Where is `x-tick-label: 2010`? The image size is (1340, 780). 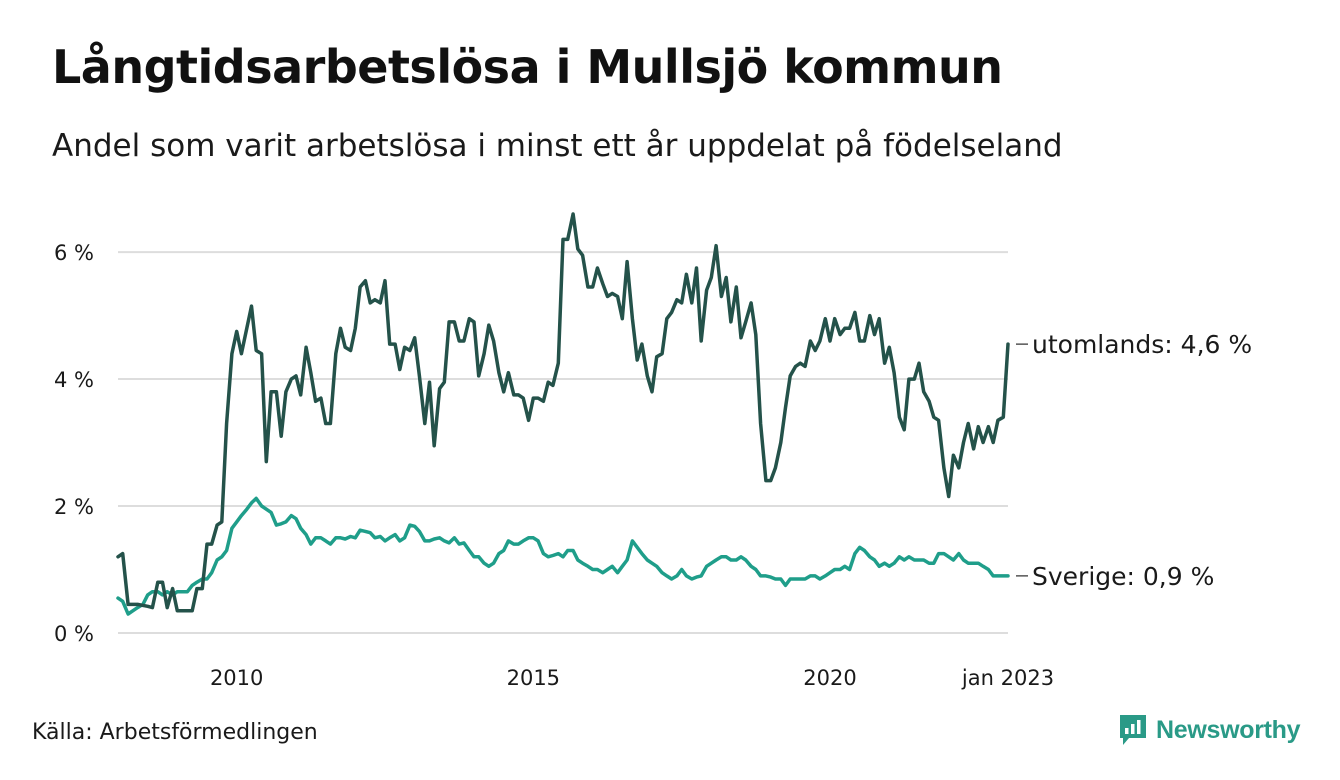 x-tick-label: 2010 is located at coordinates (236, 678).